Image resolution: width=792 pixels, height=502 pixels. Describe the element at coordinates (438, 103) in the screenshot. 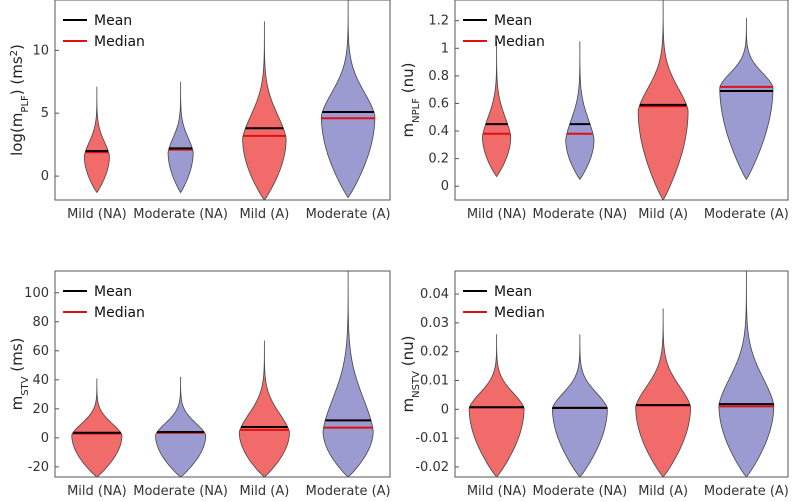

I see `y-tick-label: 0.6` at that location.